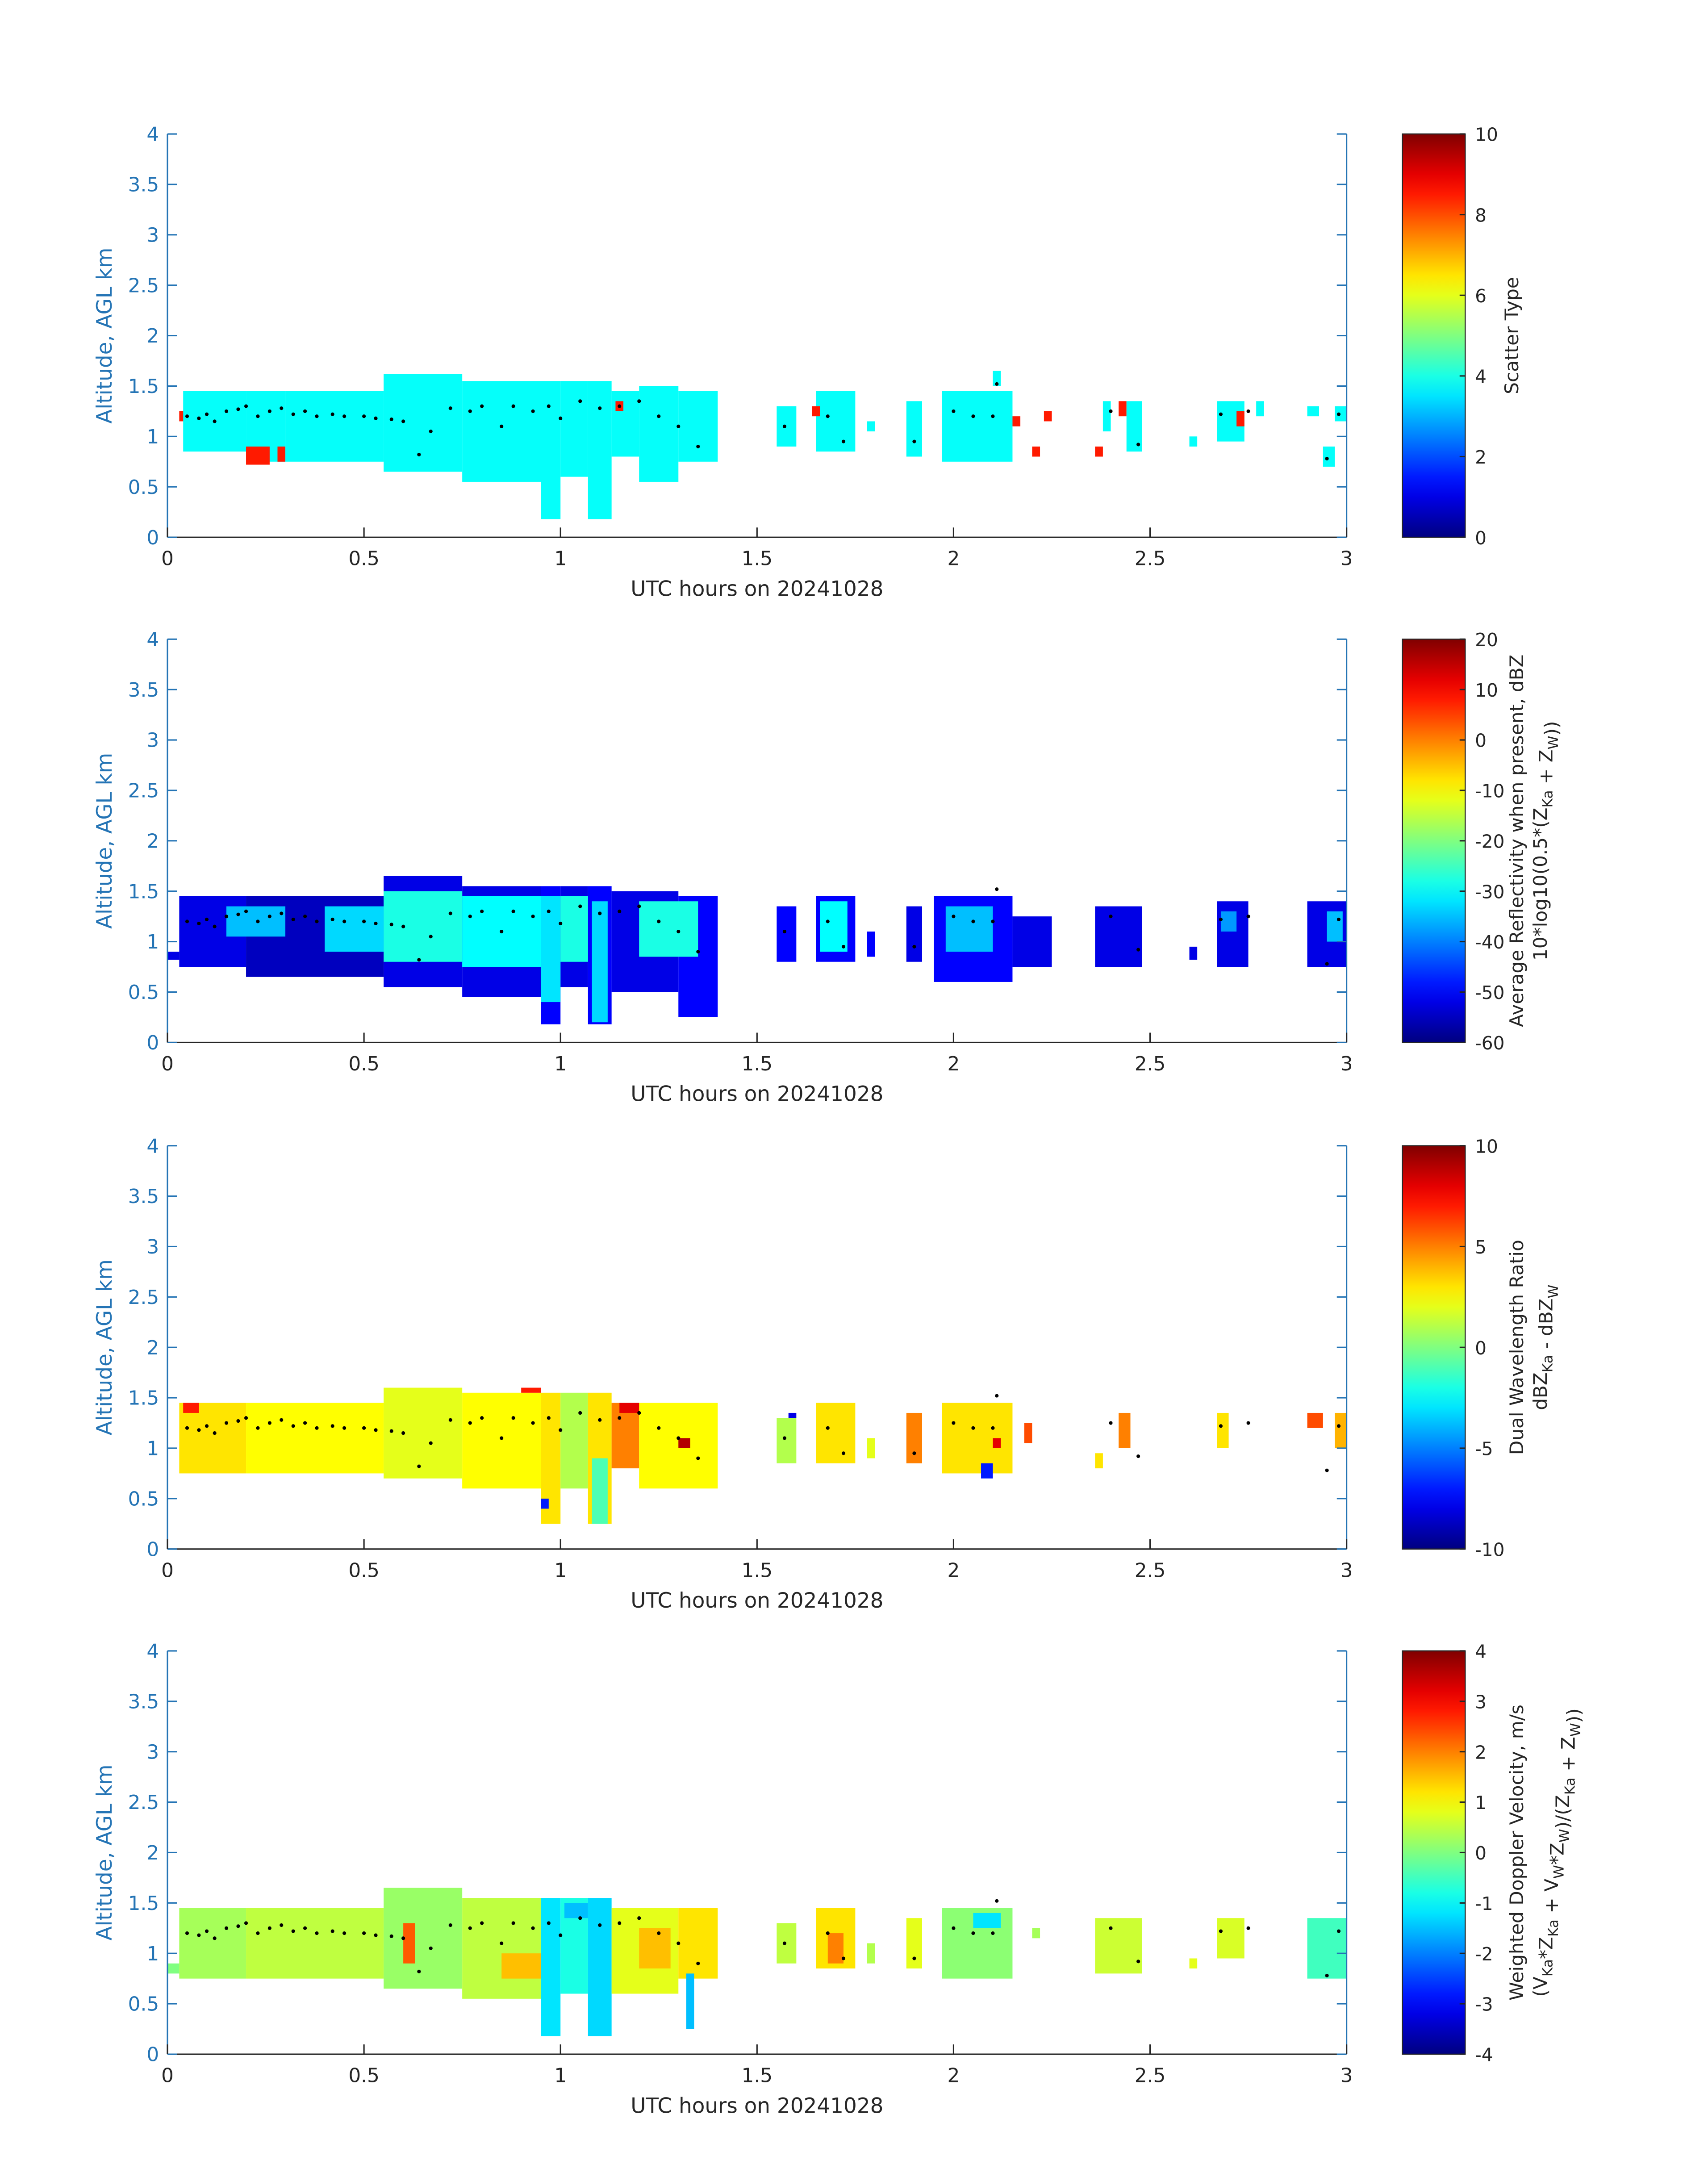 The width and height of the screenshot is (1708, 2177). Describe the element at coordinates (1481, 457) in the screenshot. I see `colorbar-tick-label: 2` at that location.